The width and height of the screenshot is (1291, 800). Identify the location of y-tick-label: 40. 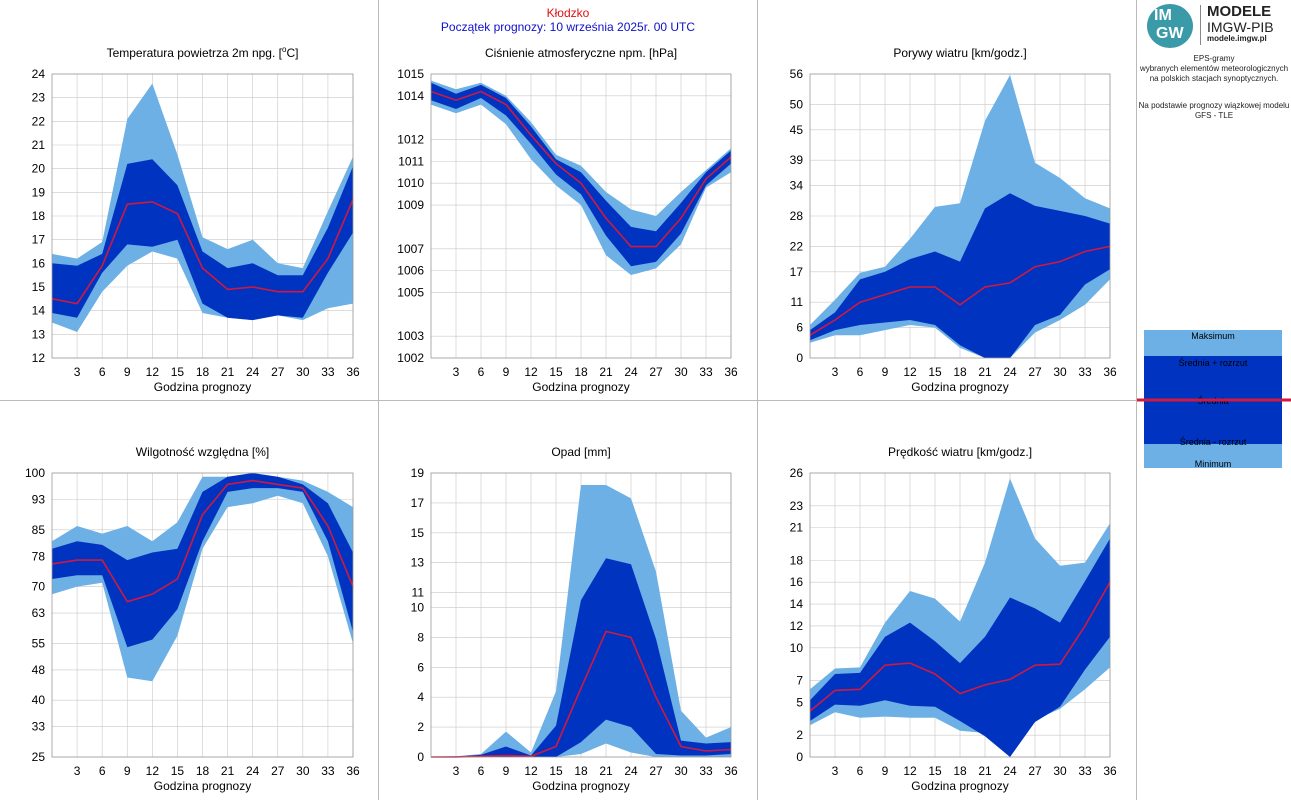
(39, 700).